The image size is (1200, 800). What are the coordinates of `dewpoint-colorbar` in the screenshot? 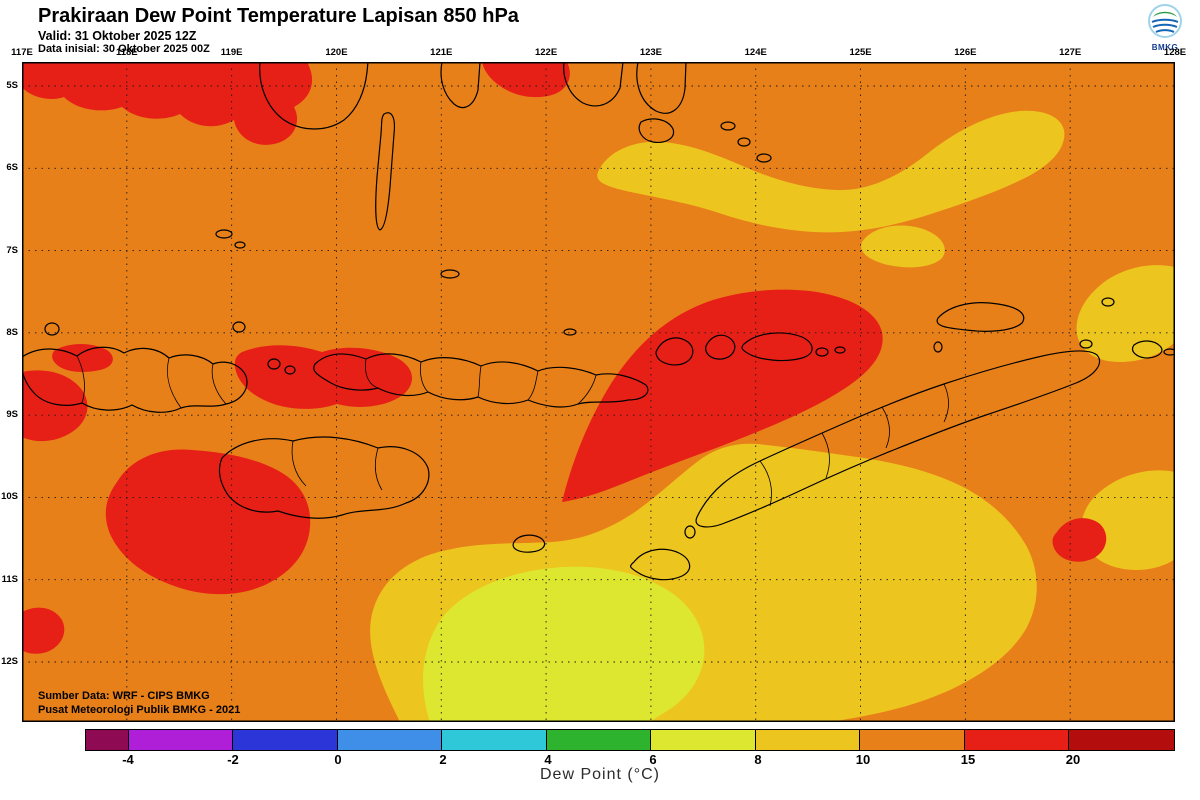 It's located at (630, 740).